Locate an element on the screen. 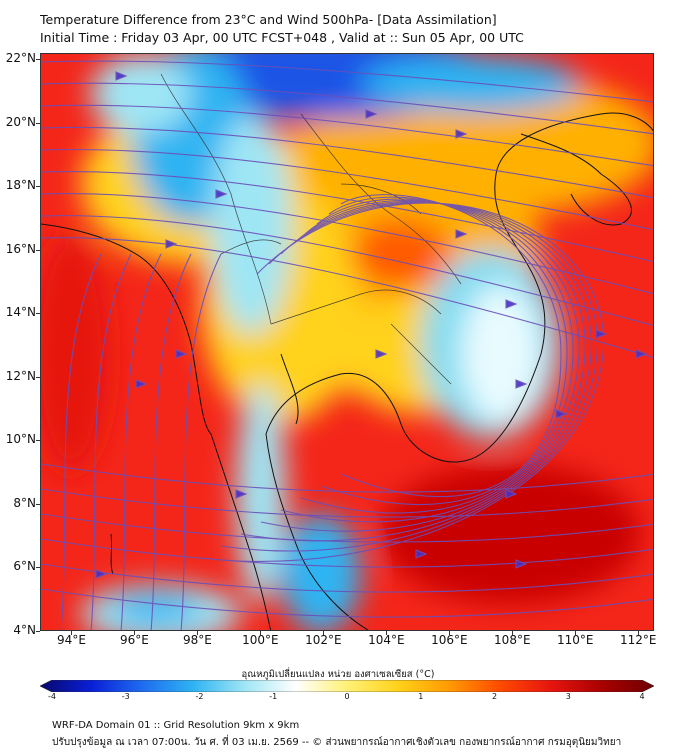  lat-label: 20°N is located at coordinates (20, 121).